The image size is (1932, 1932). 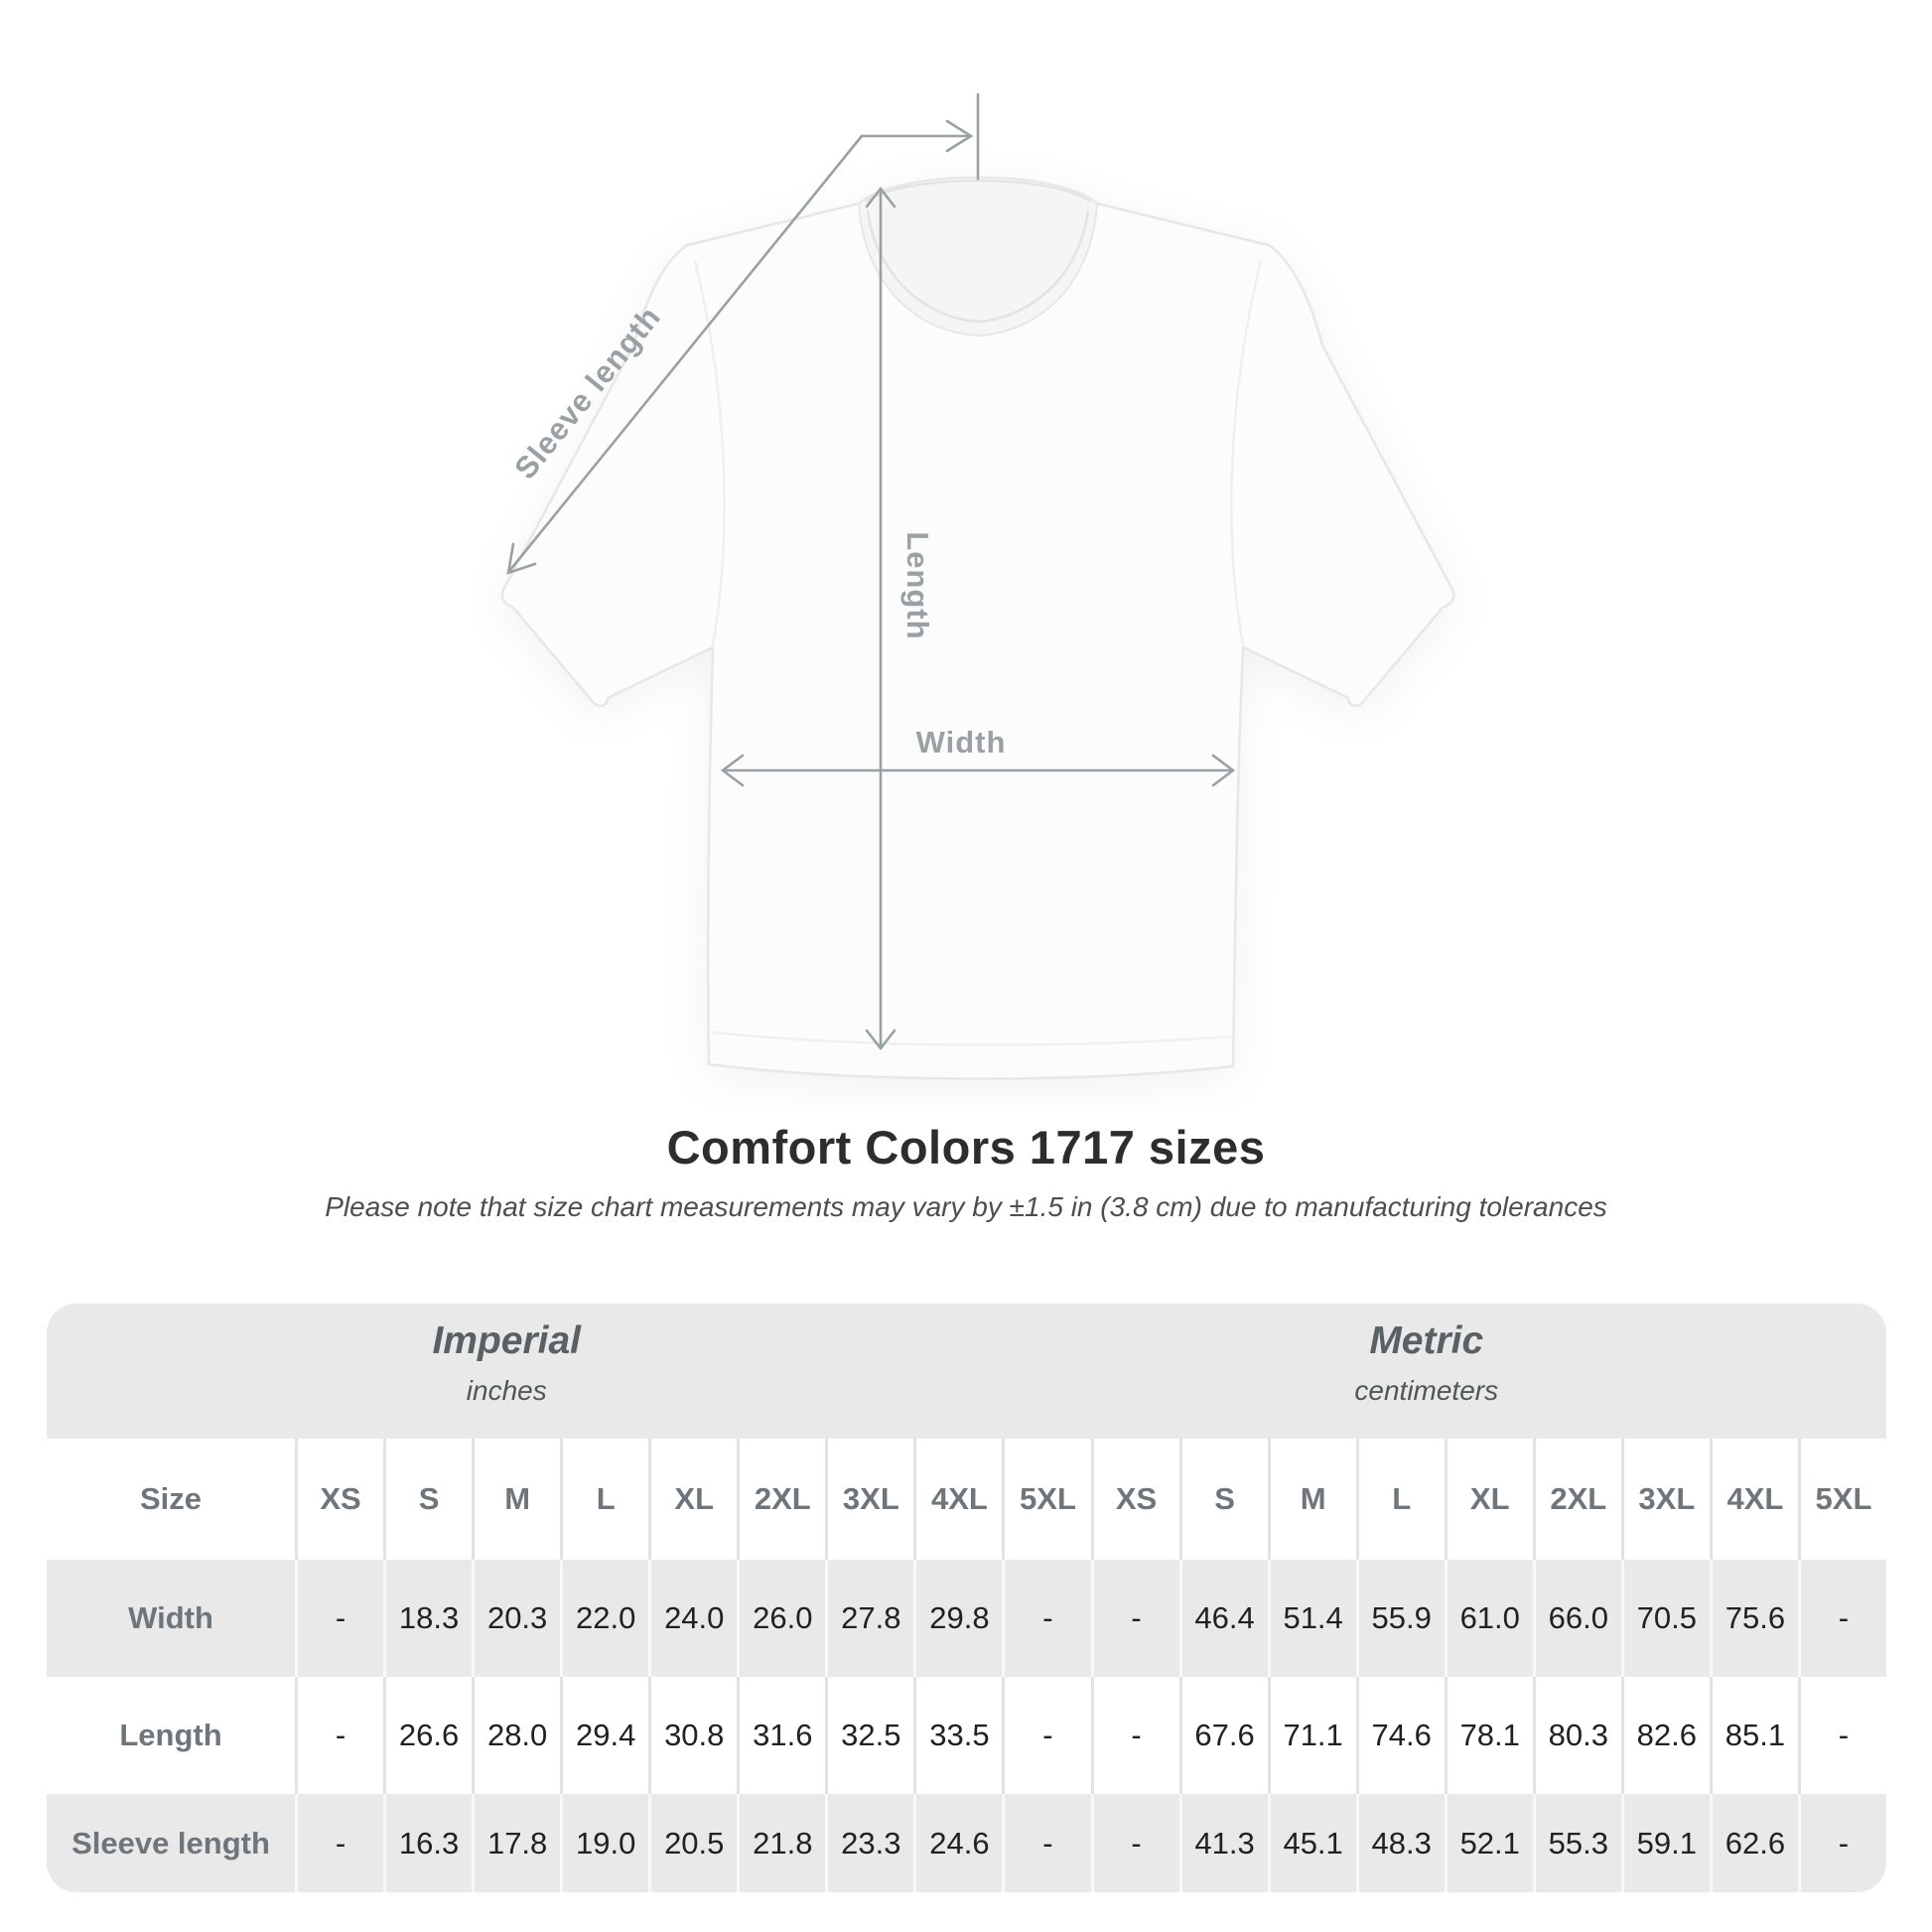 What do you see at coordinates (1400, 1843) in the screenshot?
I see `metric-value-cell: 48.3` at bounding box center [1400, 1843].